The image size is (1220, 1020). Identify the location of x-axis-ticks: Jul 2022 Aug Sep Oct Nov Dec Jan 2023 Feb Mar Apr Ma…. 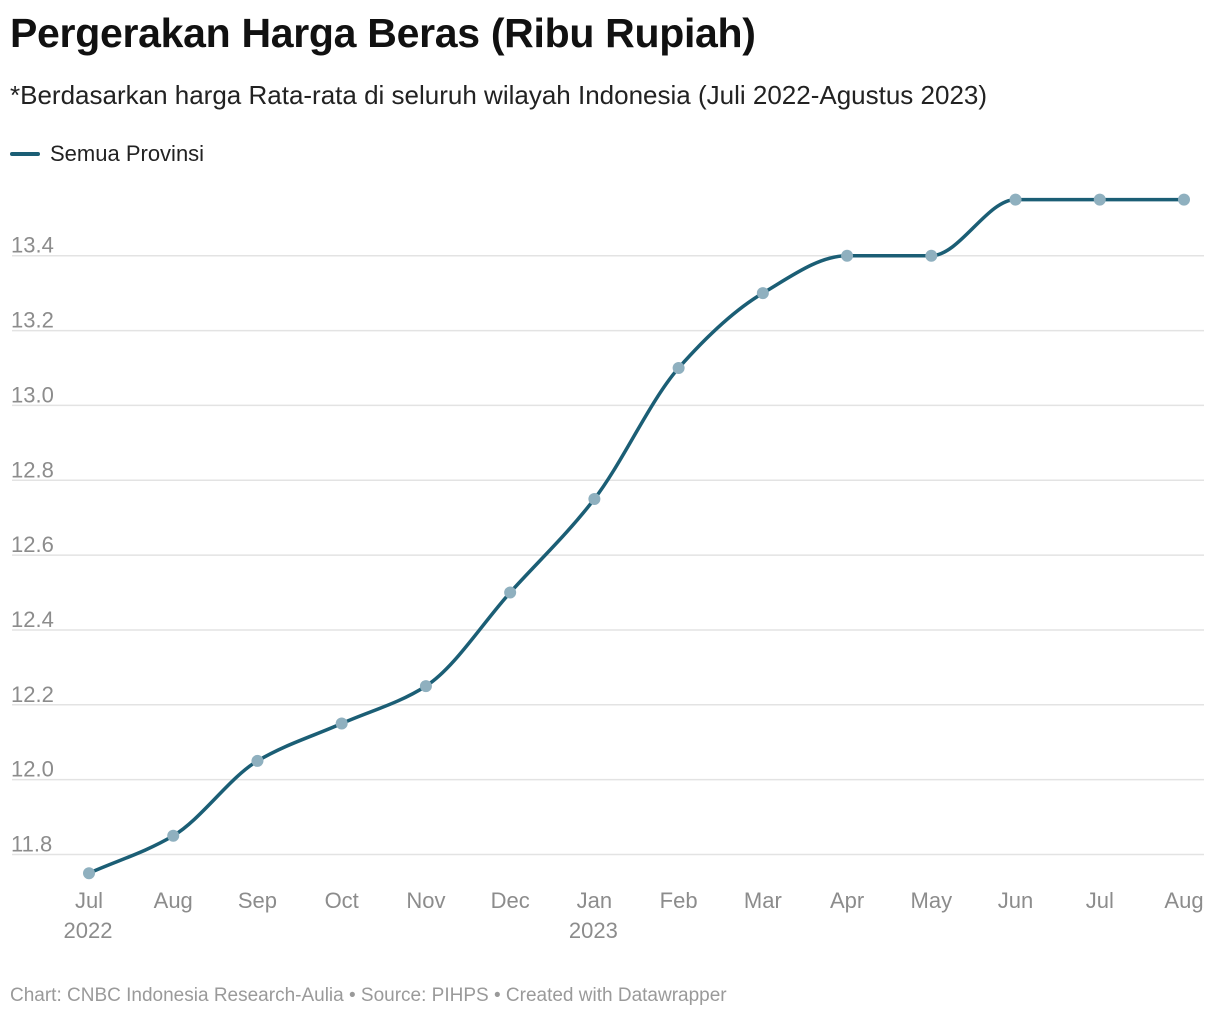
(634, 915).